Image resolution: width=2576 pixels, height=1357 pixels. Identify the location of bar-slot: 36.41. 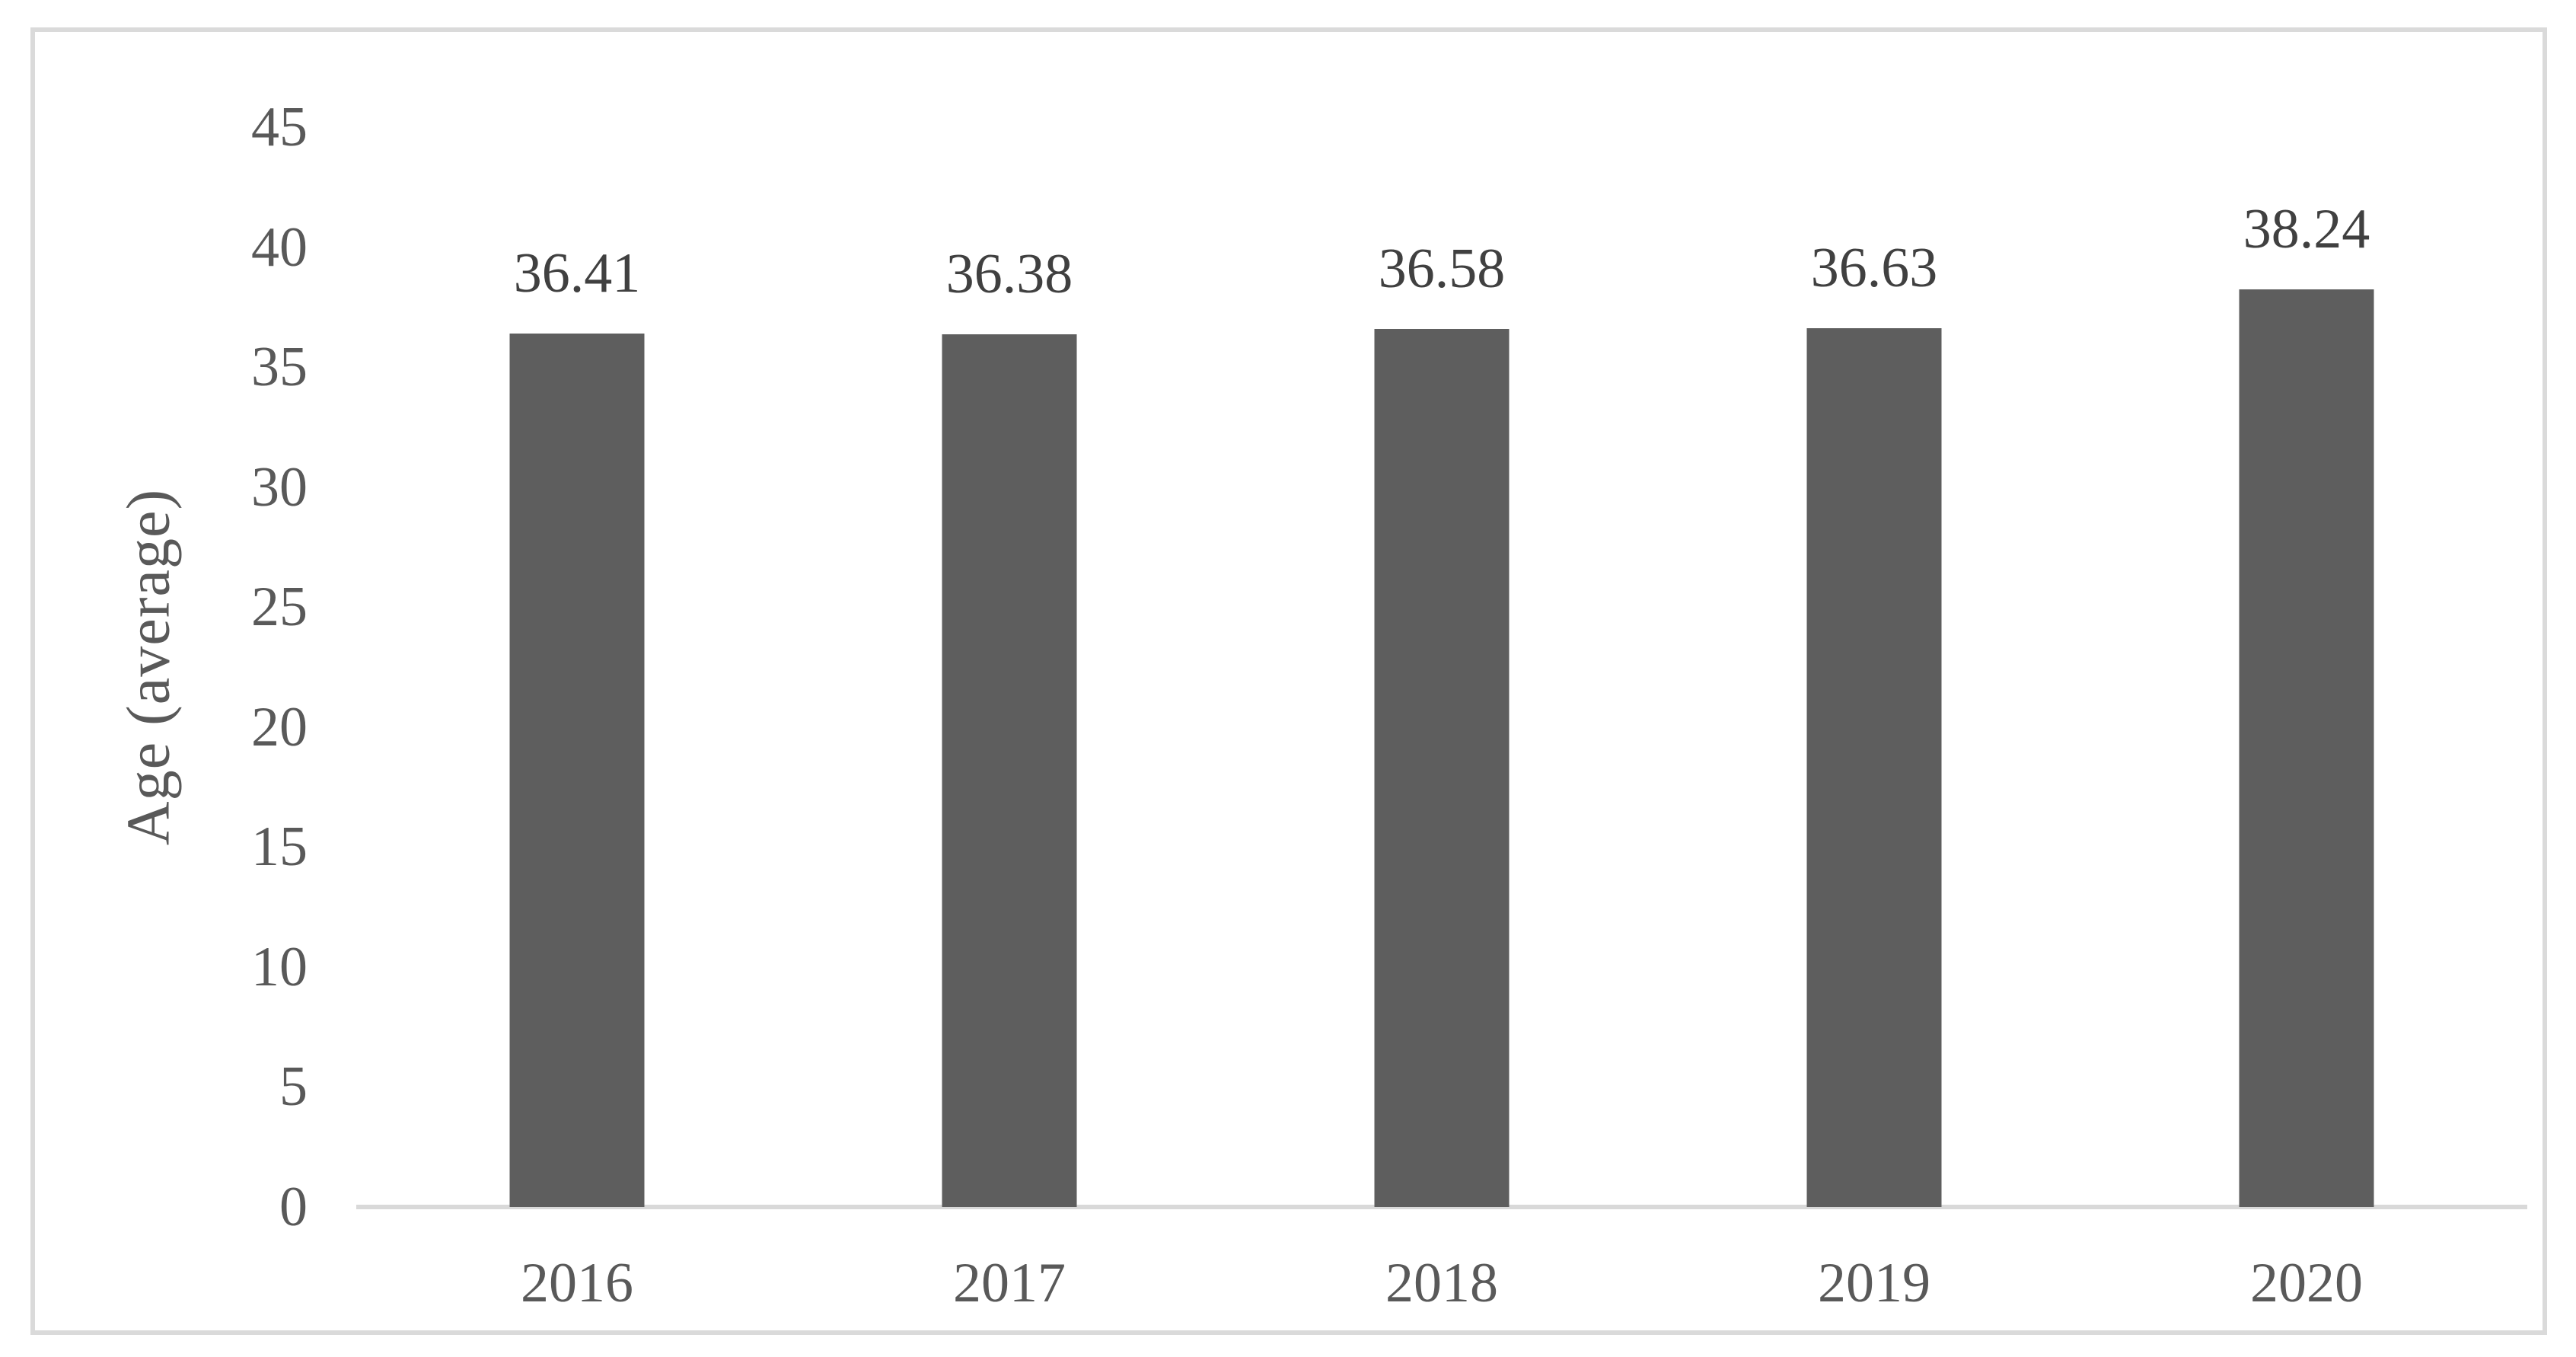
(577, 667).